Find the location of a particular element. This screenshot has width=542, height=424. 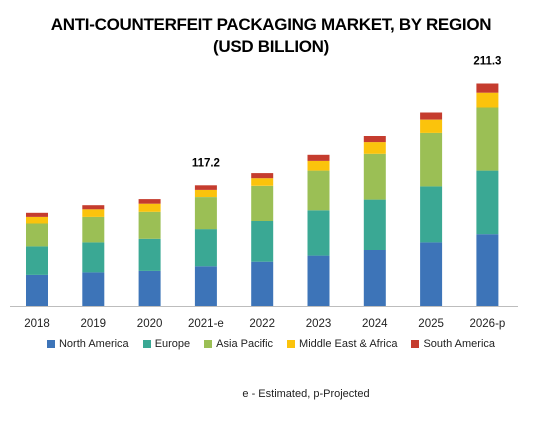

bar-2019-south-america is located at coordinates (93, 207).